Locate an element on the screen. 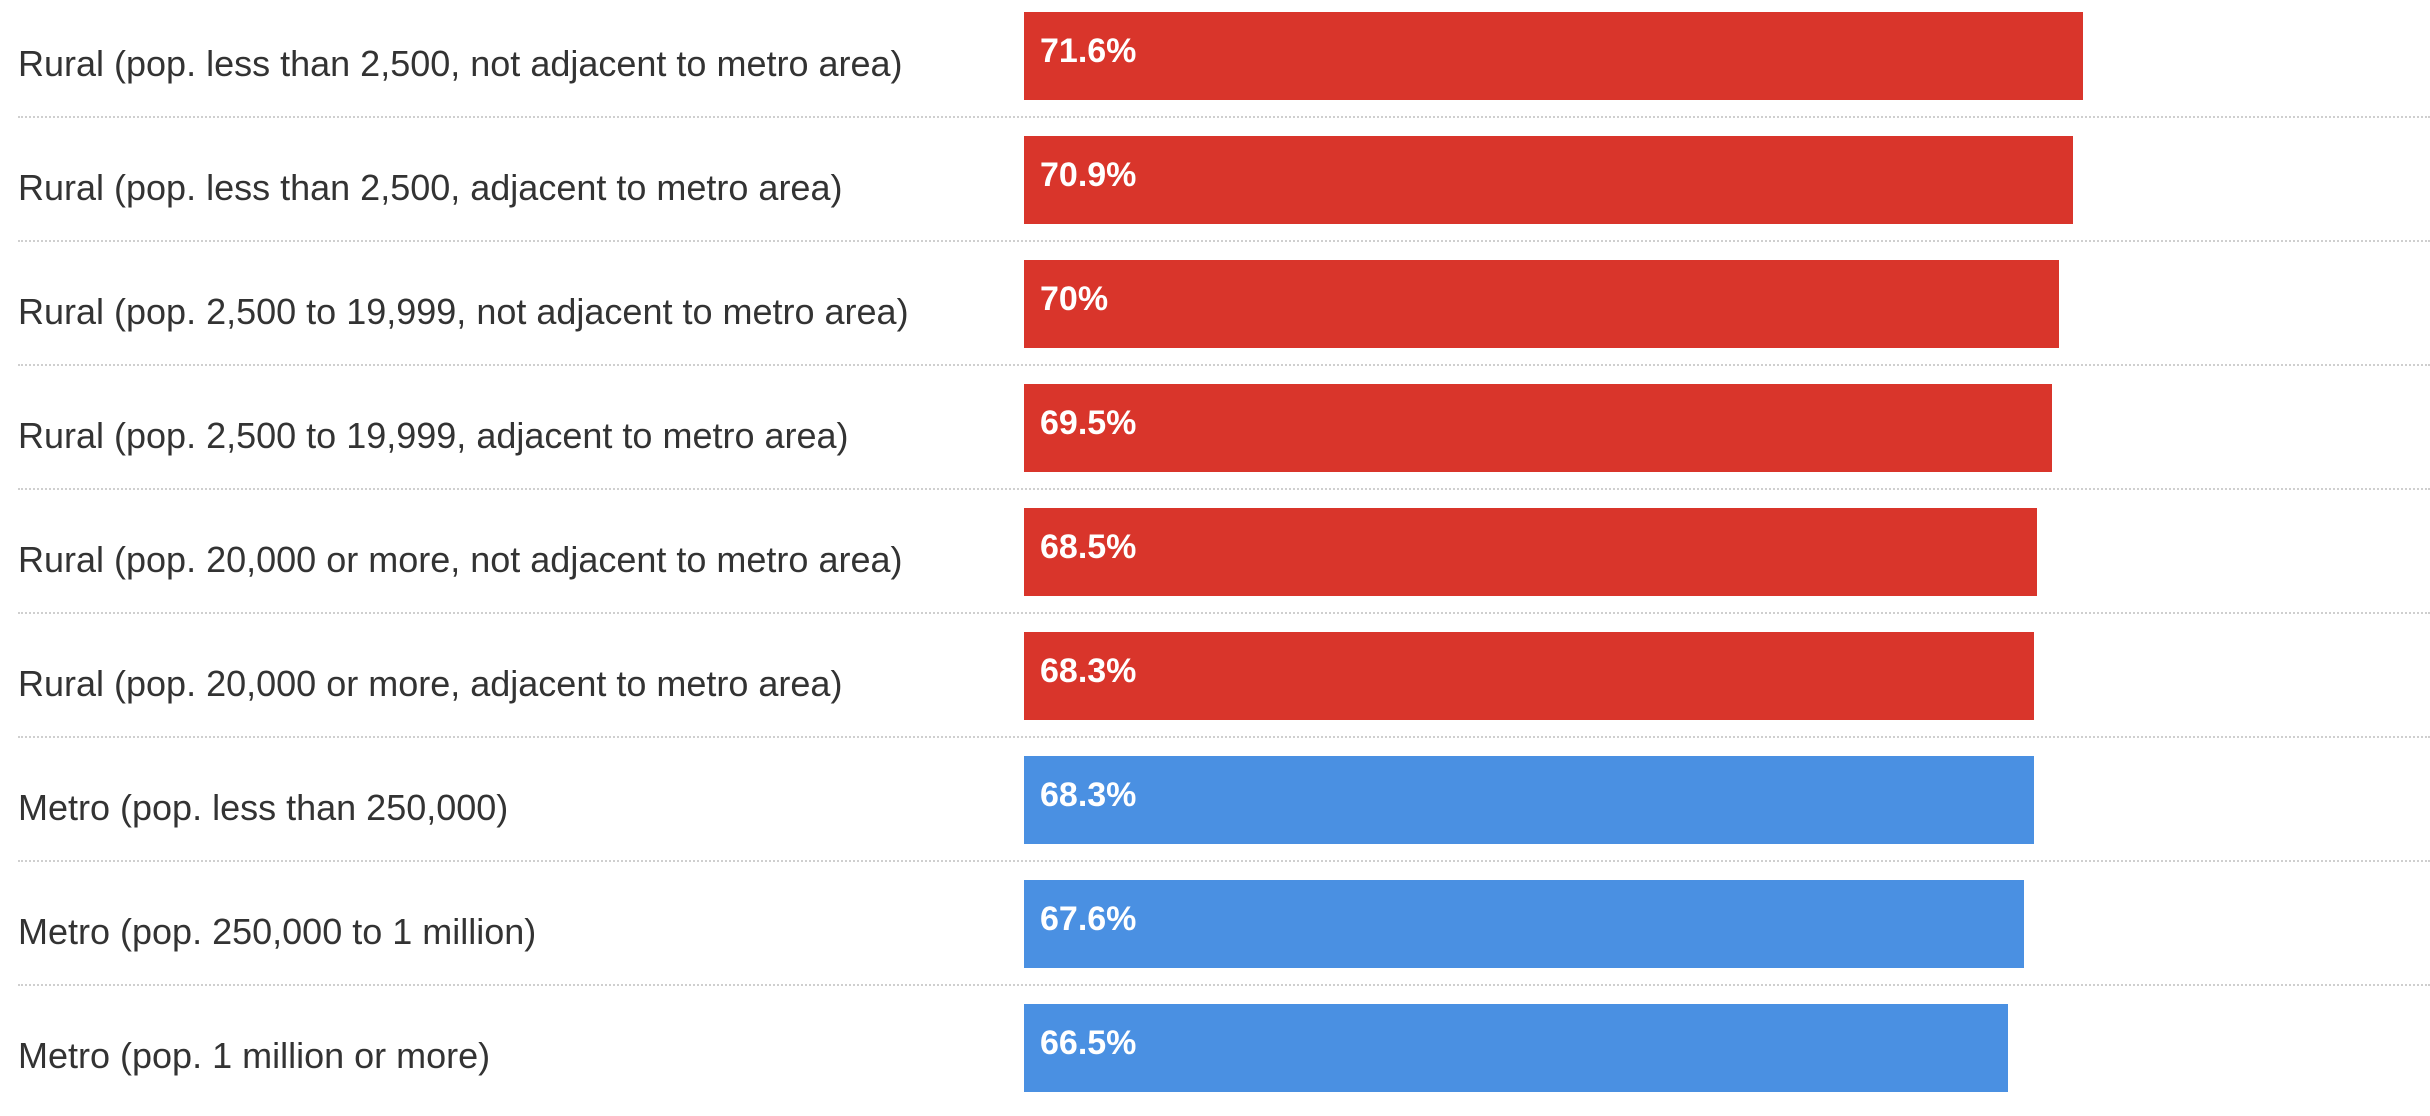 This screenshot has height=1116, width=2430. chart-row: Metro (pop. 1 million or more) 66.5% is located at coordinates (1215, 1054).